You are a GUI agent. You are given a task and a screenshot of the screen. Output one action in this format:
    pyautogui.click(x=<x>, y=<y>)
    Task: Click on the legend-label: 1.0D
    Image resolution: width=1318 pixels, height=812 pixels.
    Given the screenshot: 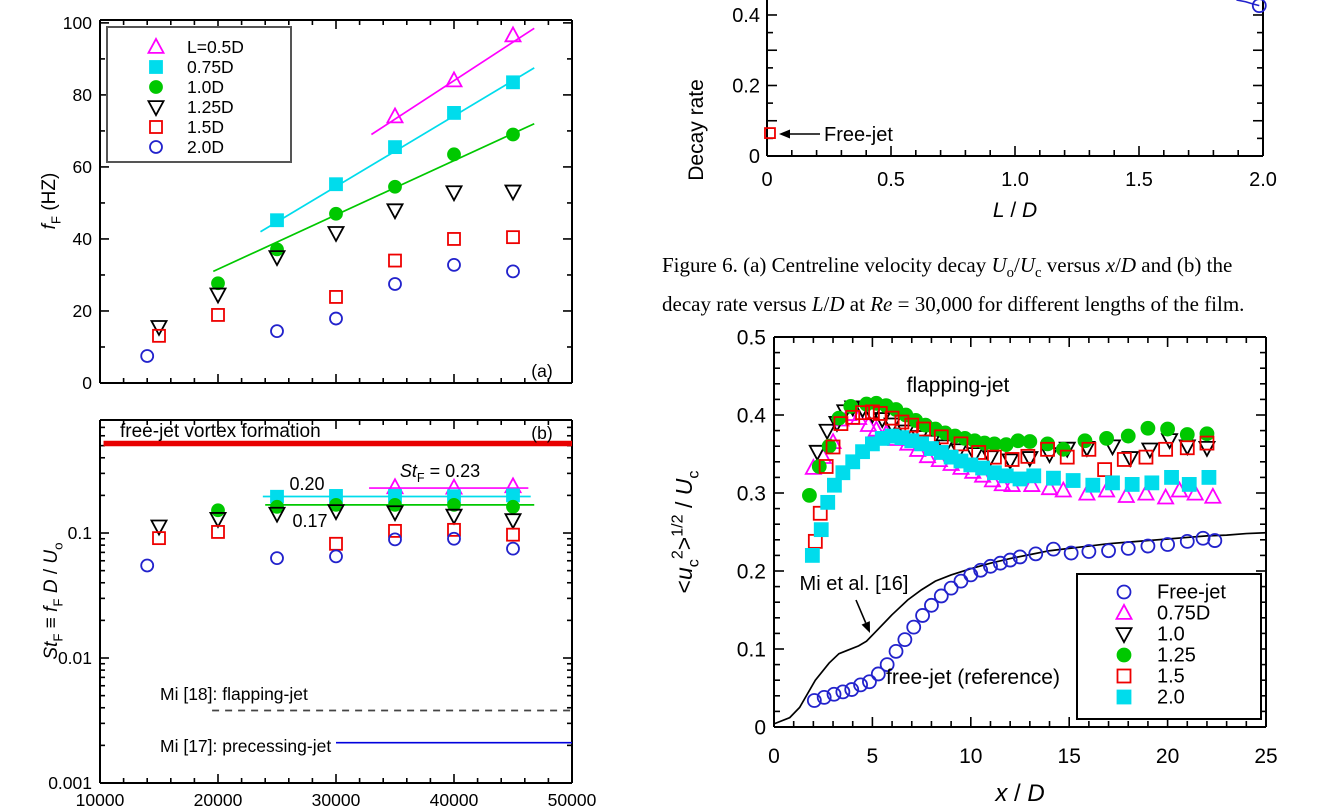 What is the action you would take?
    pyautogui.click(x=205, y=87)
    